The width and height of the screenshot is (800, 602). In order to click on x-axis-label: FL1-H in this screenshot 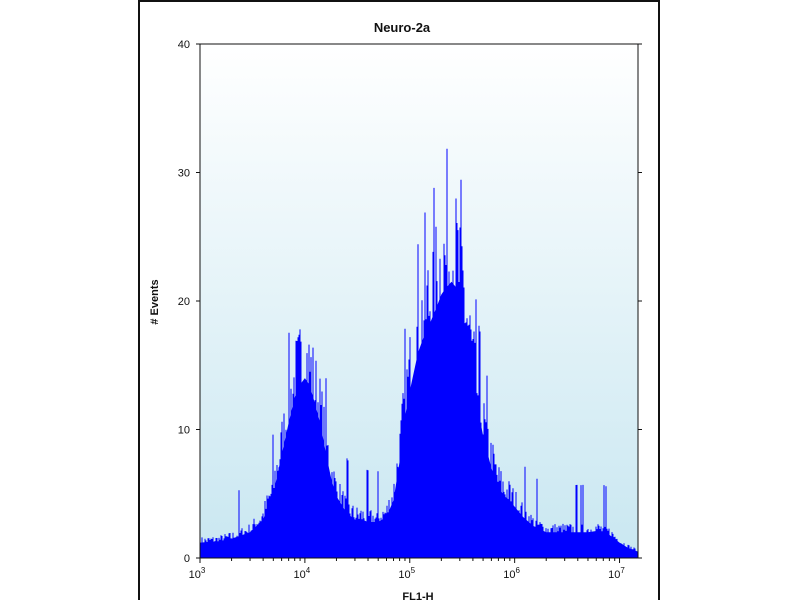, I will do `click(417, 596)`.